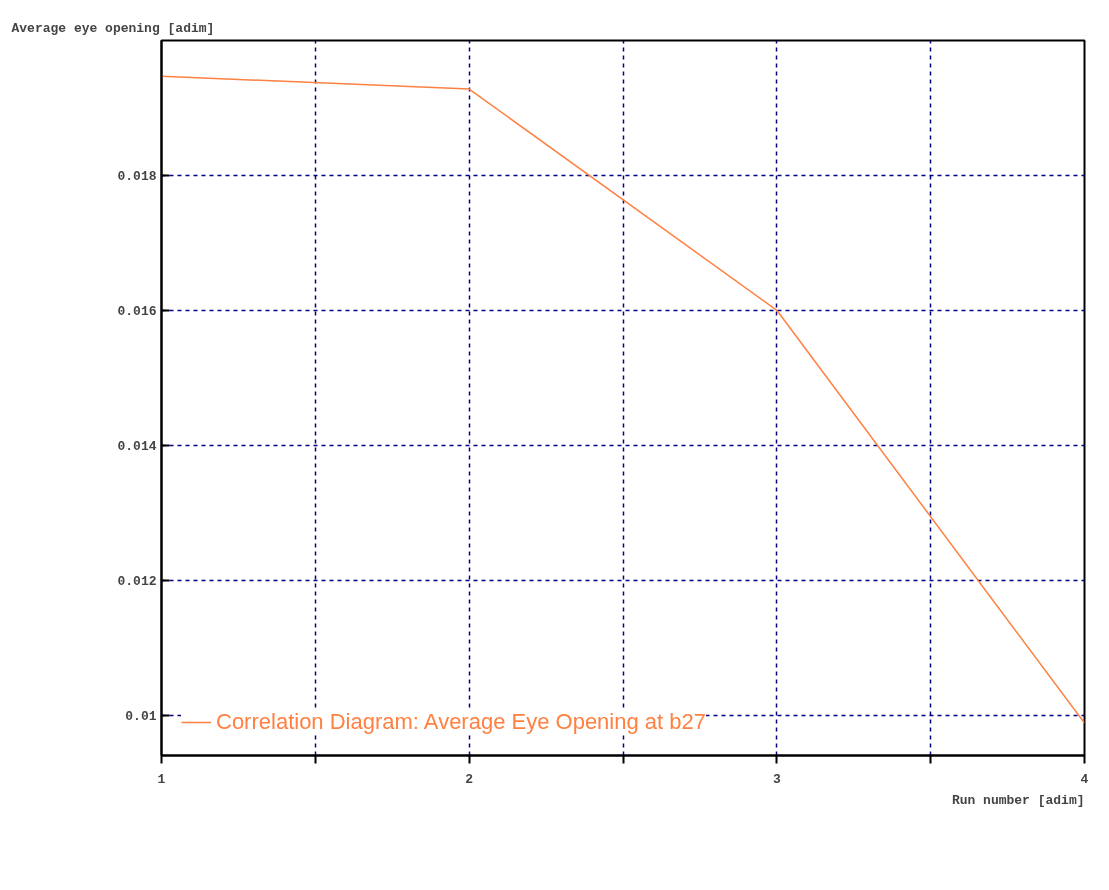 Image resolution: width=1109 pixels, height=890 pixels. I want to click on y-tick-label: 0.018, so click(137, 176).